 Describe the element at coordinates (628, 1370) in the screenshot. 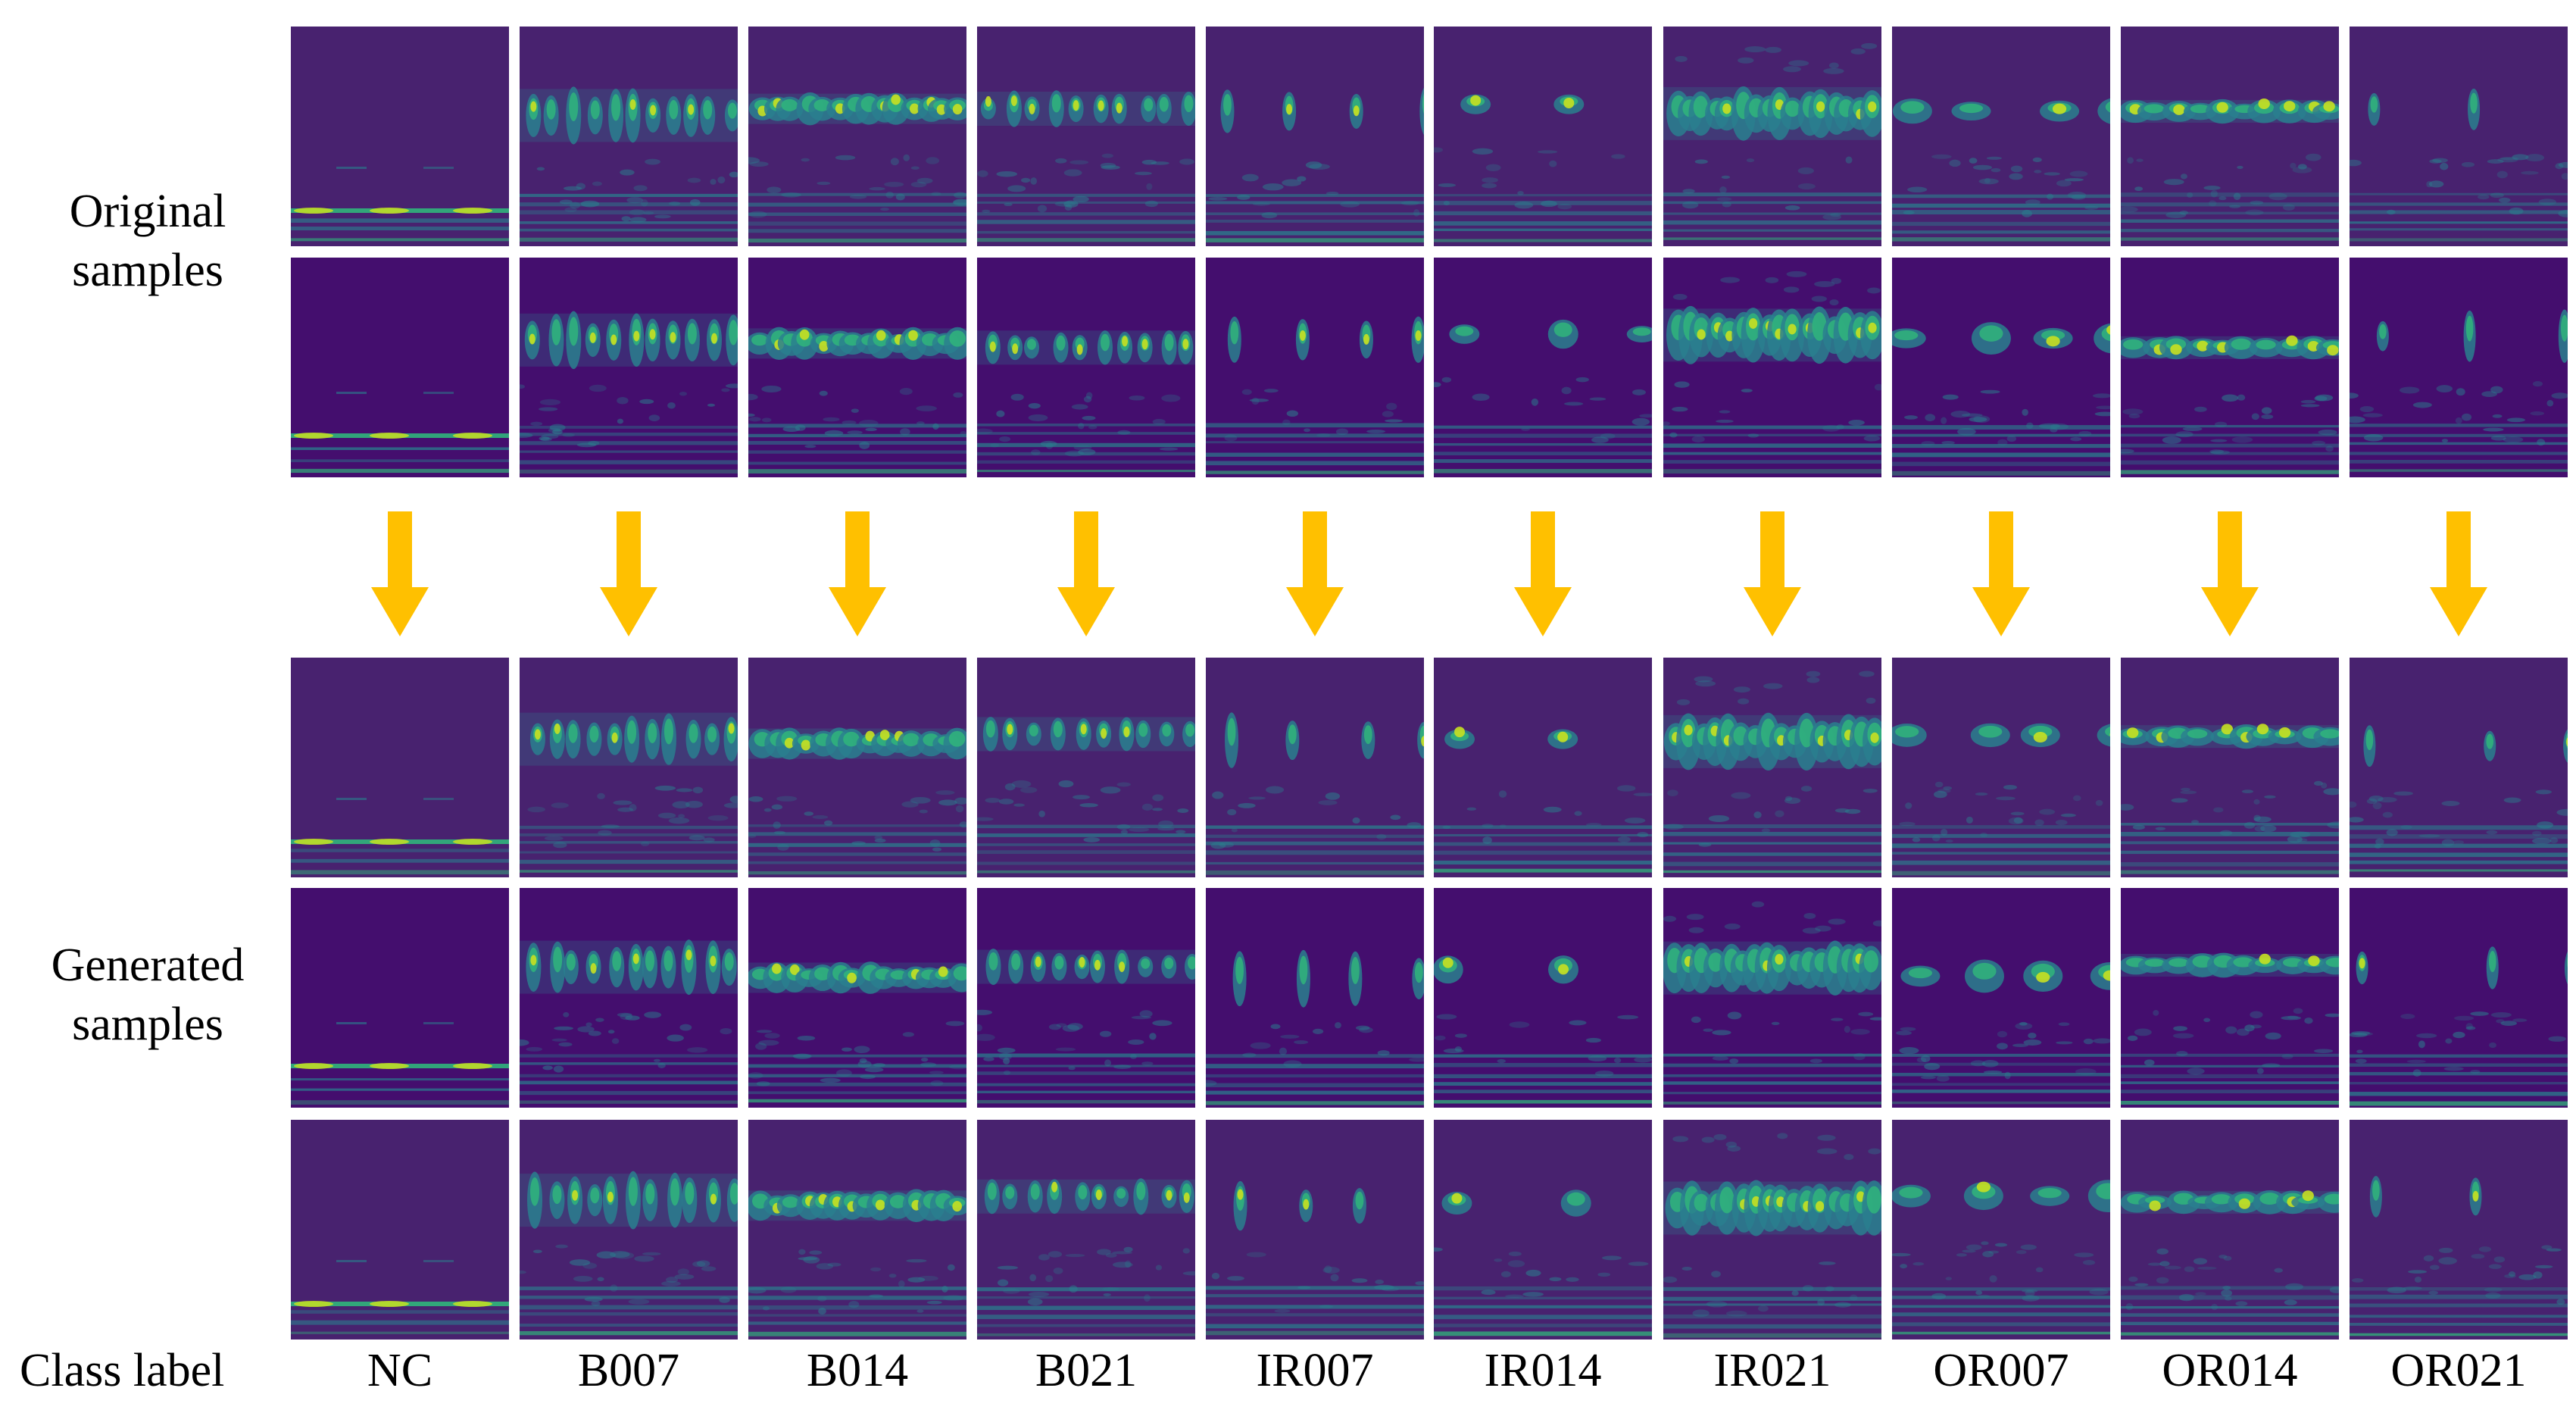

I see `class-label-b007: B007` at that location.